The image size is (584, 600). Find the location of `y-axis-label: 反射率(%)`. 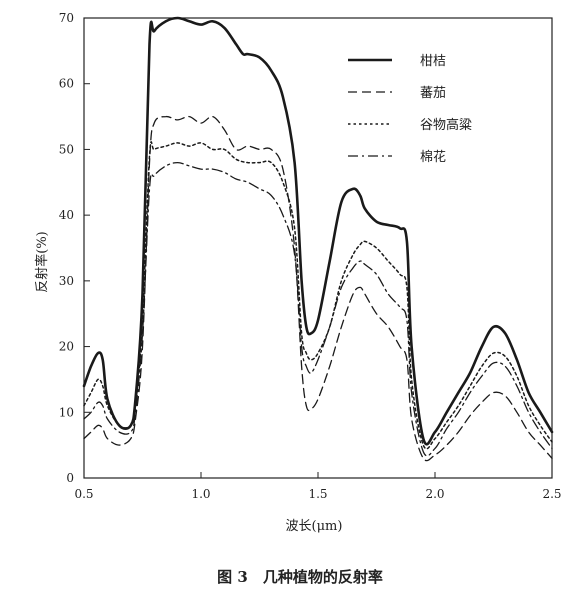

y-axis-label: 反射率(%) is located at coordinates (42, 262).